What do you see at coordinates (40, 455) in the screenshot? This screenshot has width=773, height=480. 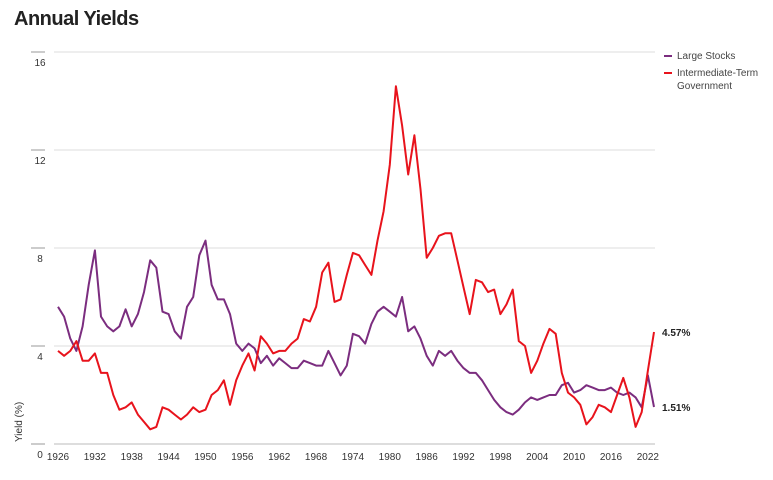 I see `y-tick-label: 0` at bounding box center [40, 455].